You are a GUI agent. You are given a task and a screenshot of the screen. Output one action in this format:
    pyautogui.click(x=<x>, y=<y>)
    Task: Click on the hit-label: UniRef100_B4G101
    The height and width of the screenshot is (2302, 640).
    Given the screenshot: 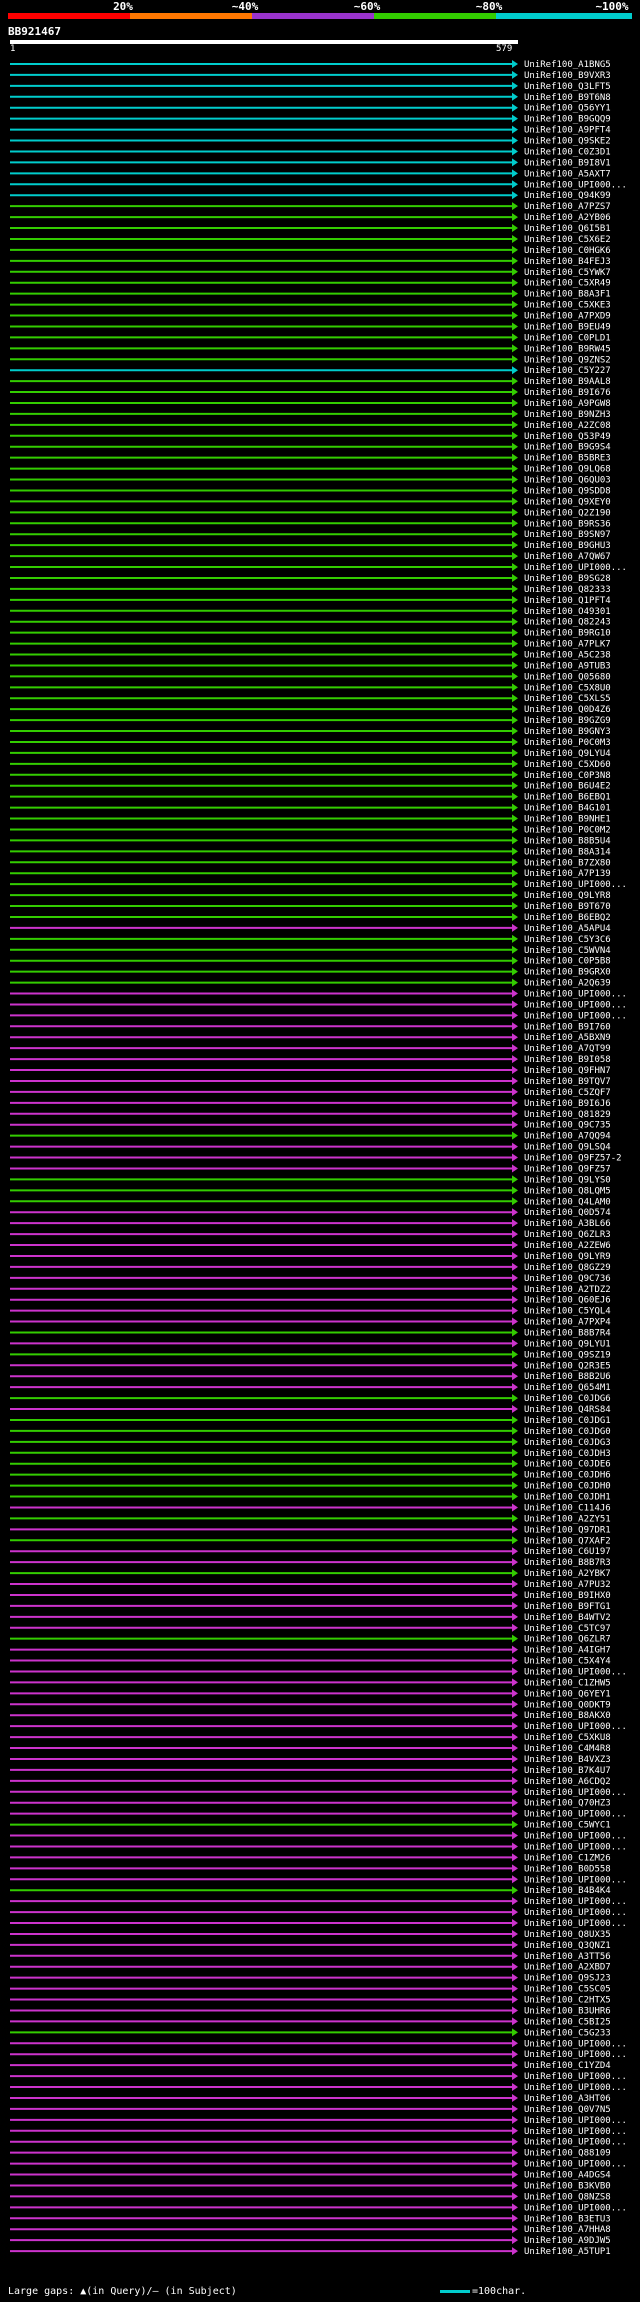 What is the action you would take?
    pyautogui.click(x=567, y=809)
    